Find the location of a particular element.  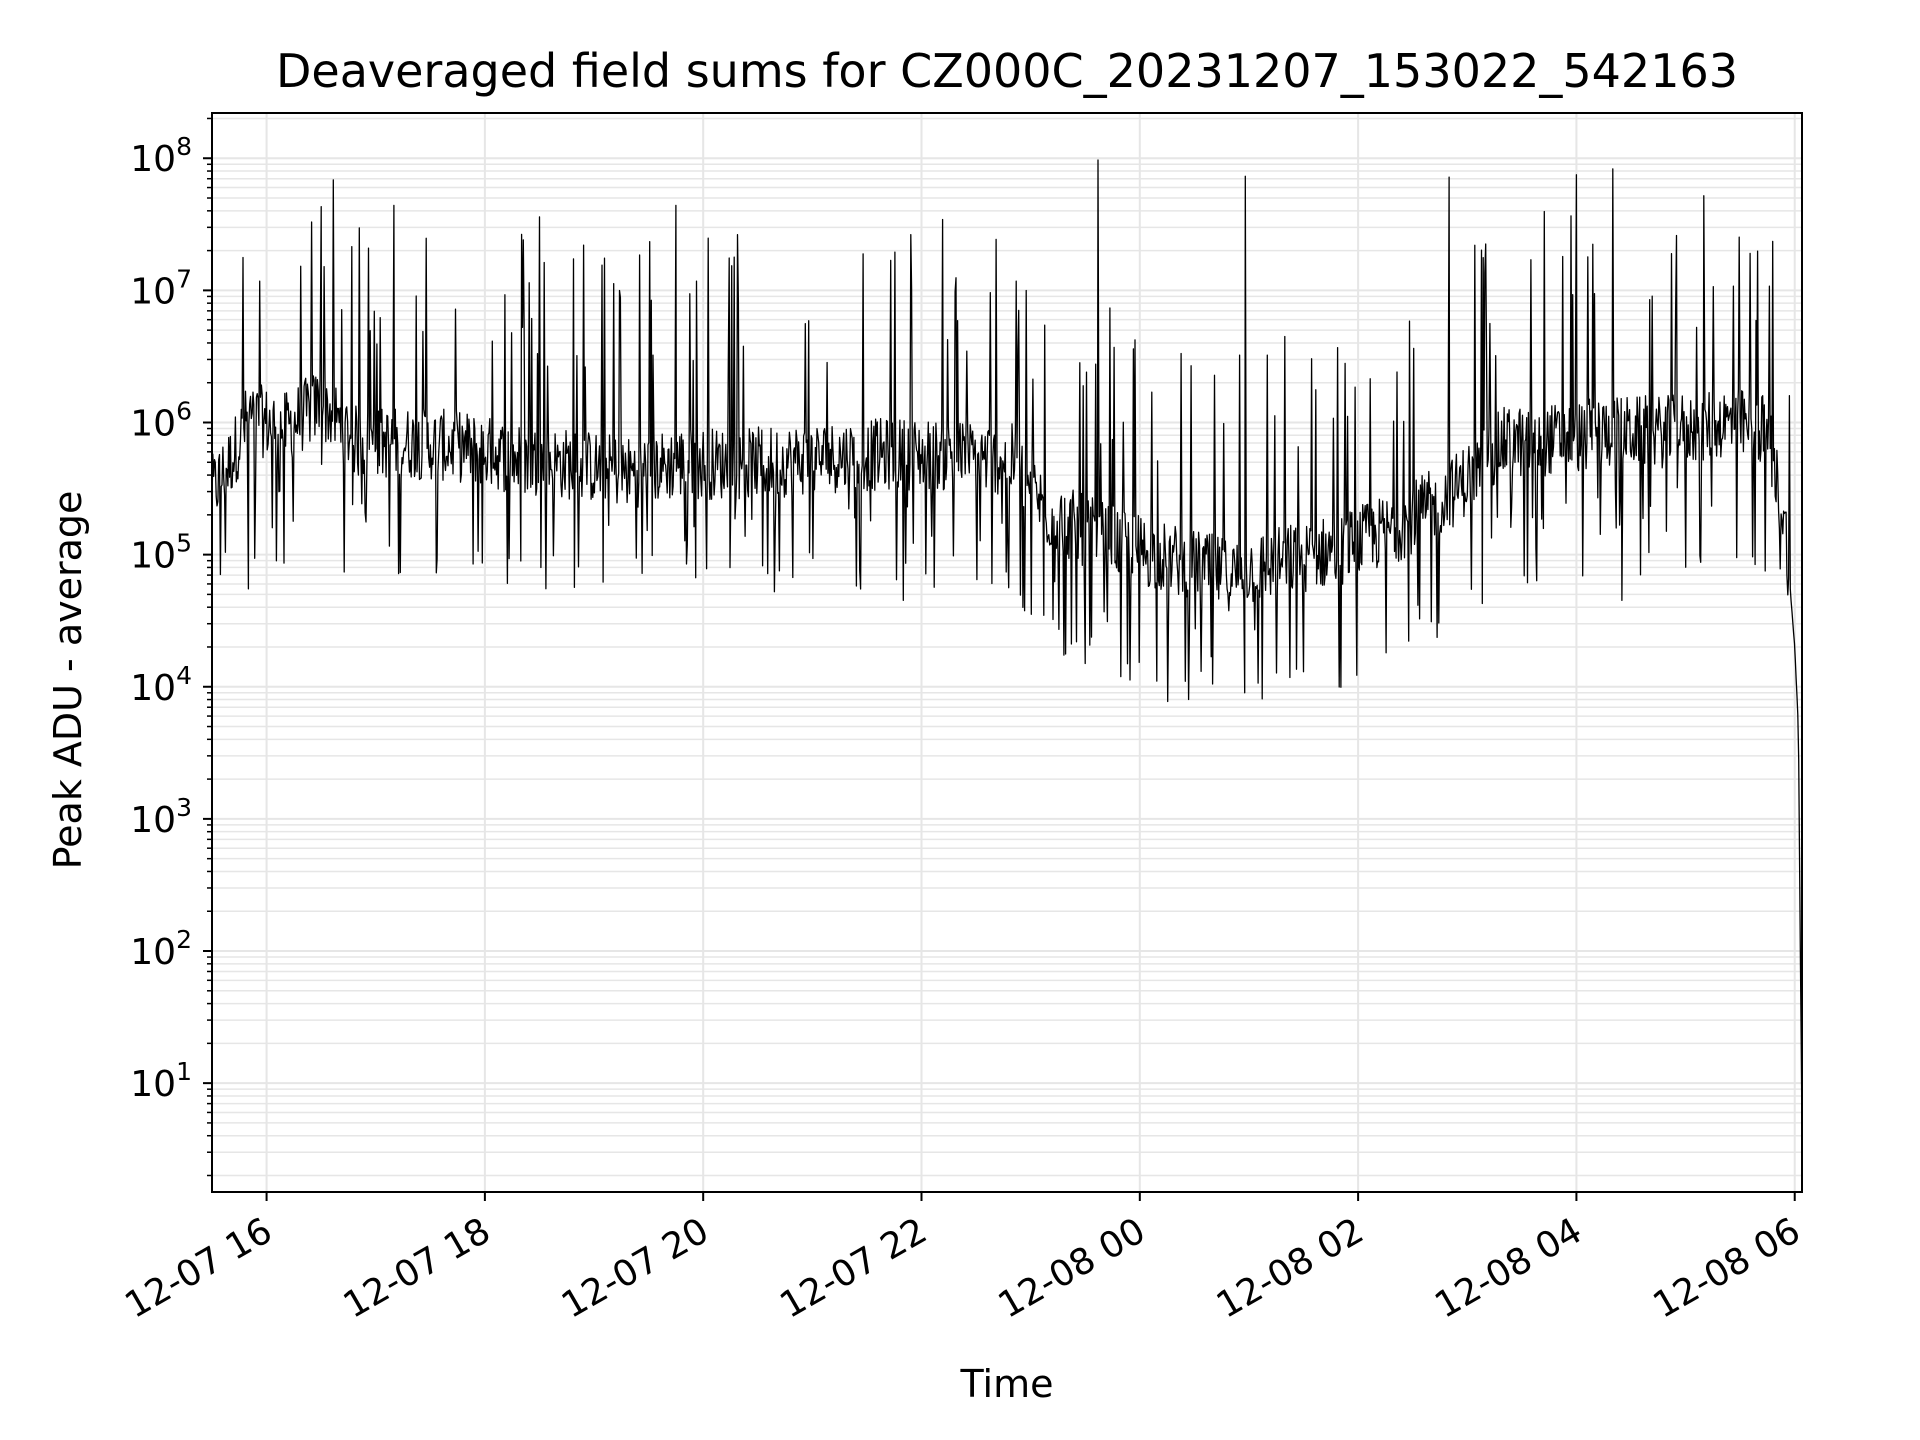

y-tick-label: 10² is located at coordinates (161, 949).